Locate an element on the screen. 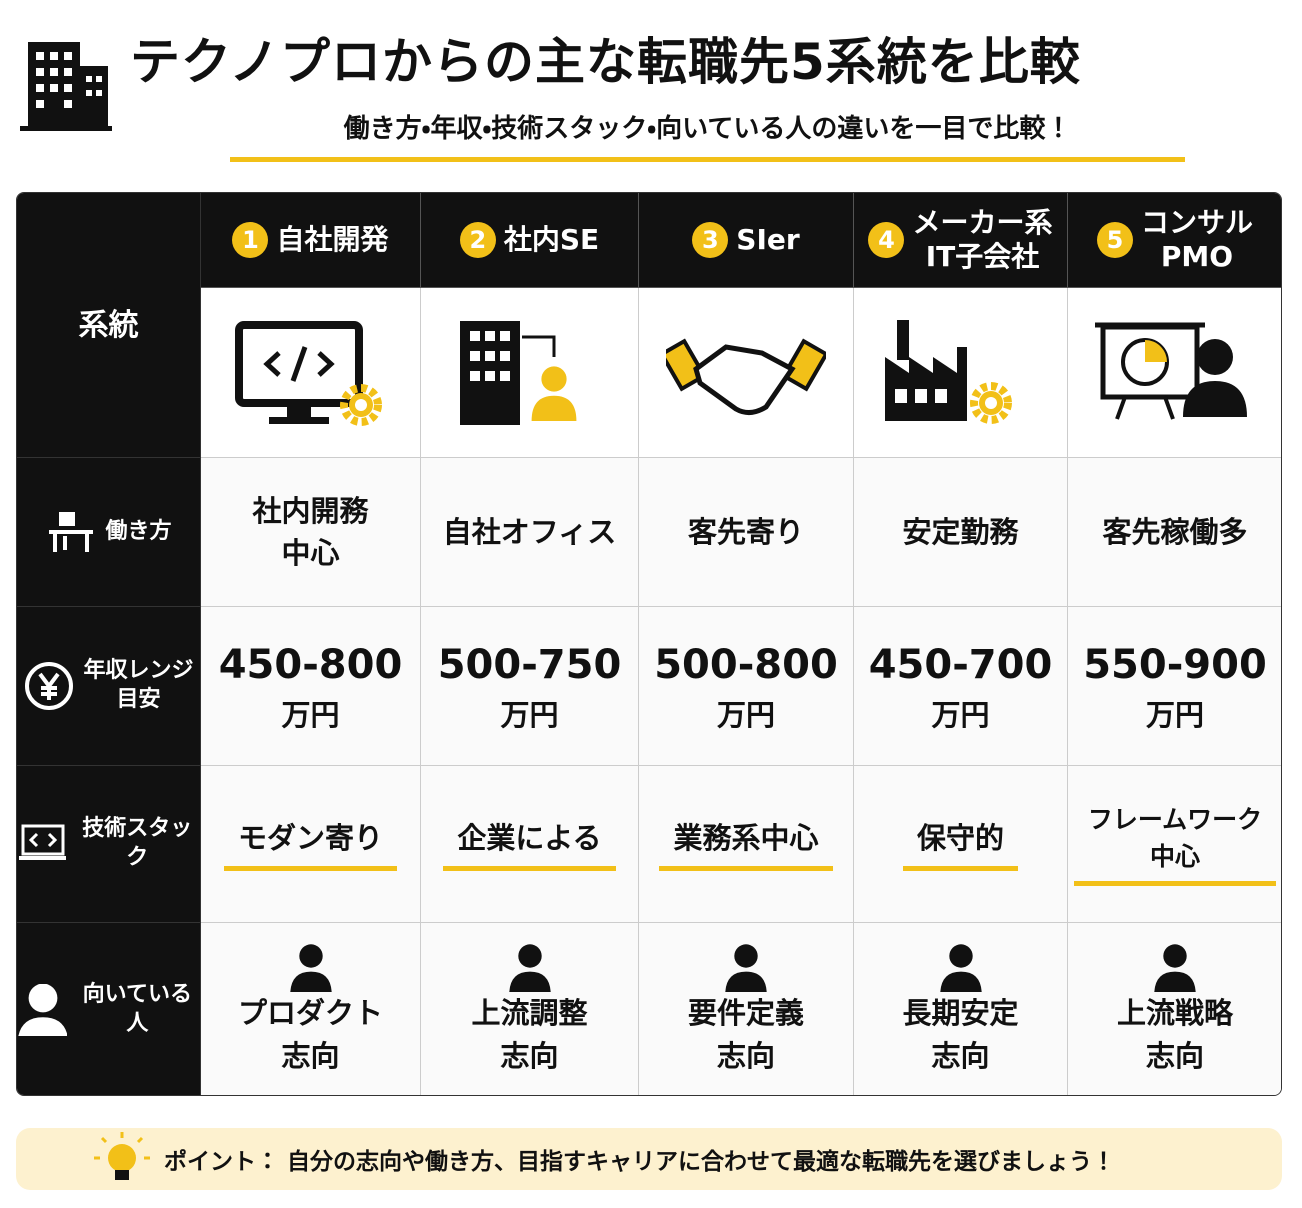 The height and width of the screenshot is (1208, 1302). table-cell: 上流戦略 志向 is located at coordinates (1174, 1009).